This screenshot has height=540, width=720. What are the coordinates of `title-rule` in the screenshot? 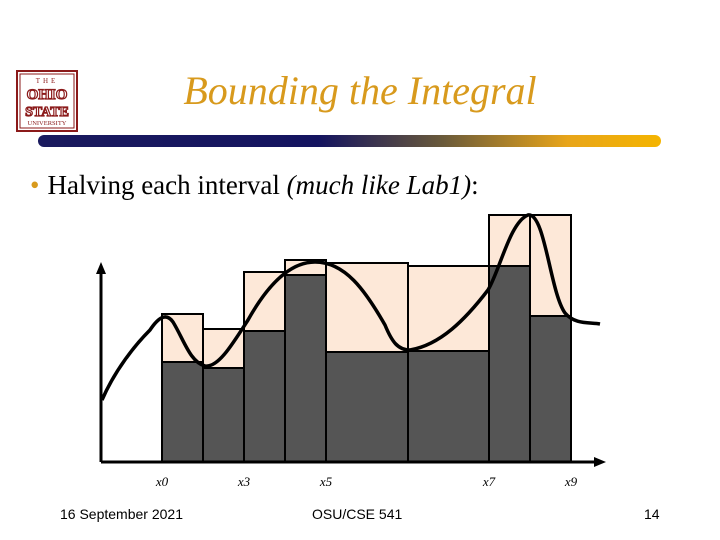 It's located at (349, 141).